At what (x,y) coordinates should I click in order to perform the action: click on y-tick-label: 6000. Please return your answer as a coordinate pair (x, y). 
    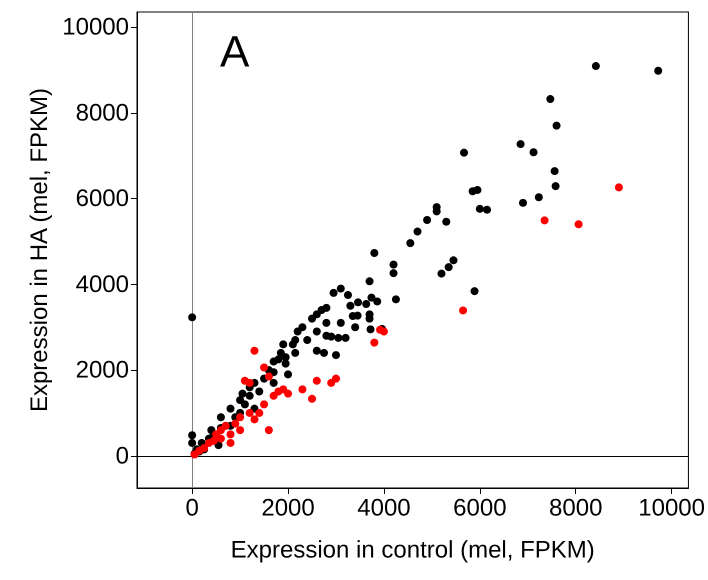
    Looking at the image, I should click on (102, 198).